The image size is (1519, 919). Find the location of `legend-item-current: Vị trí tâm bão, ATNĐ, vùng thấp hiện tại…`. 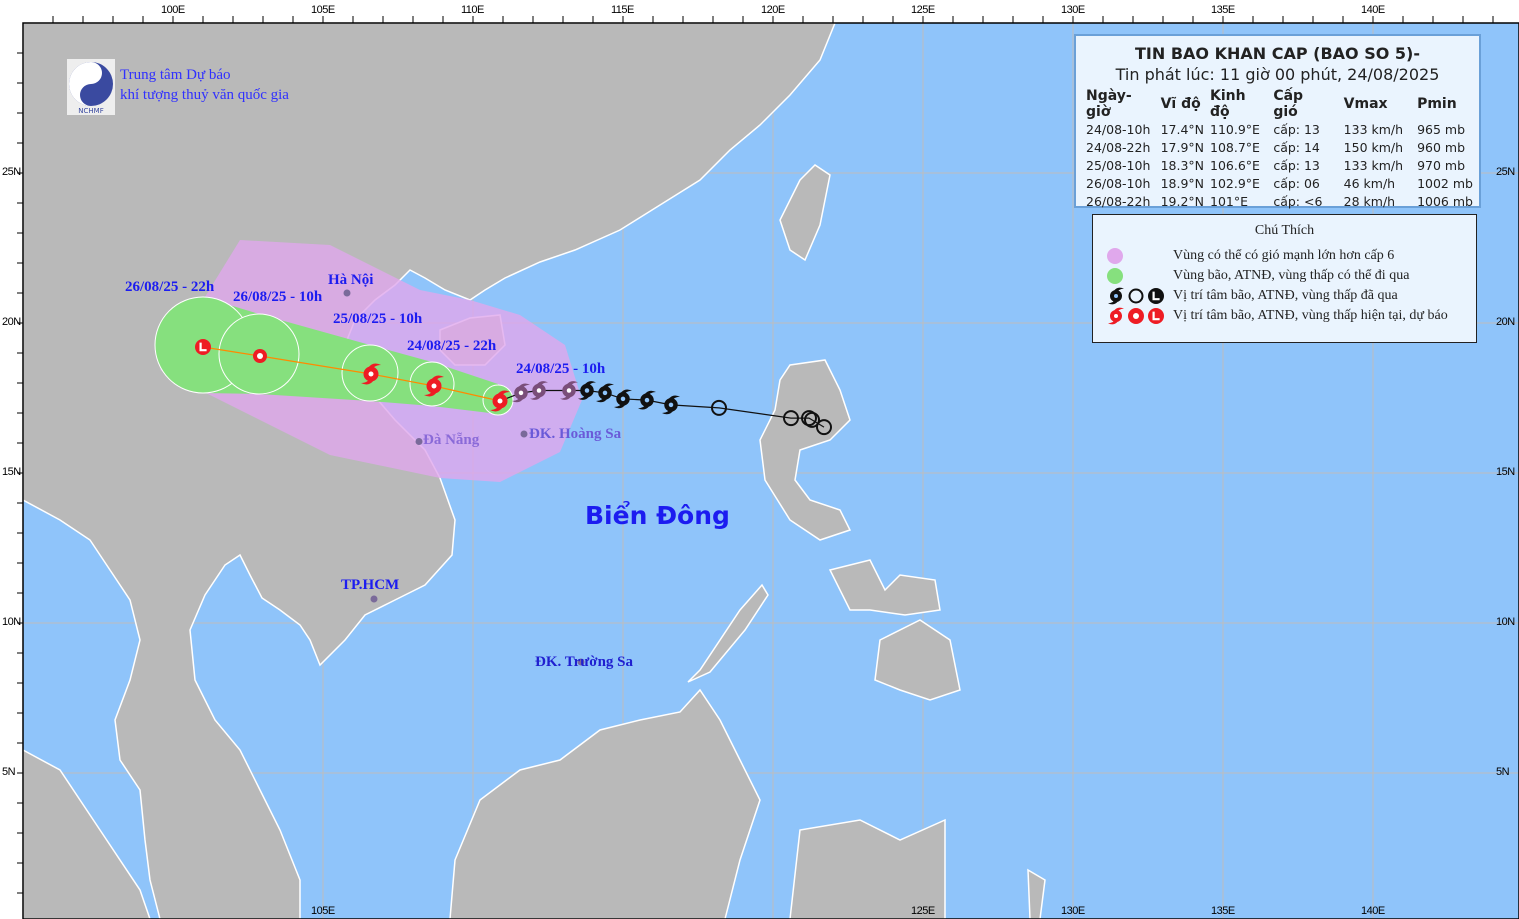

legend-item-current: Vị trí tâm bão, ATNĐ, vùng thấp hiện tại… is located at coordinates (1270, 316).